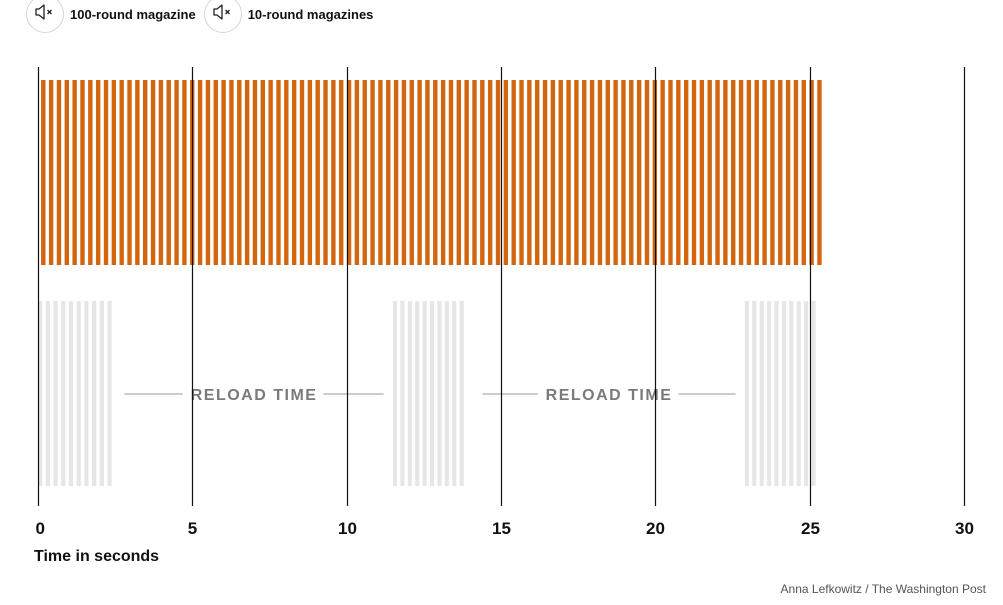 Image resolution: width=1003 pixels, height=605 pixels. Describe the element at coordinates (288, 16) in the screenshot. I see `toggle-10-round-magazines: 10-round magazines` at that location.